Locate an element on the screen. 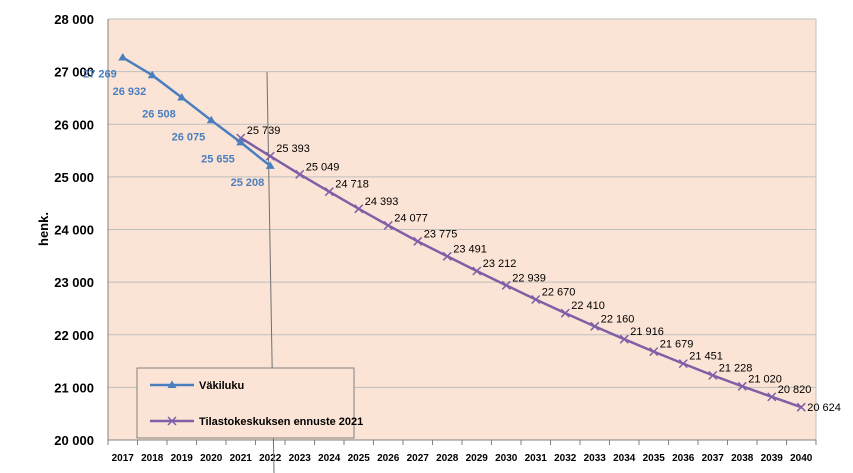 The image size is (853, 473). x-tick-label: 2025 is located at coordinates (359, 458).